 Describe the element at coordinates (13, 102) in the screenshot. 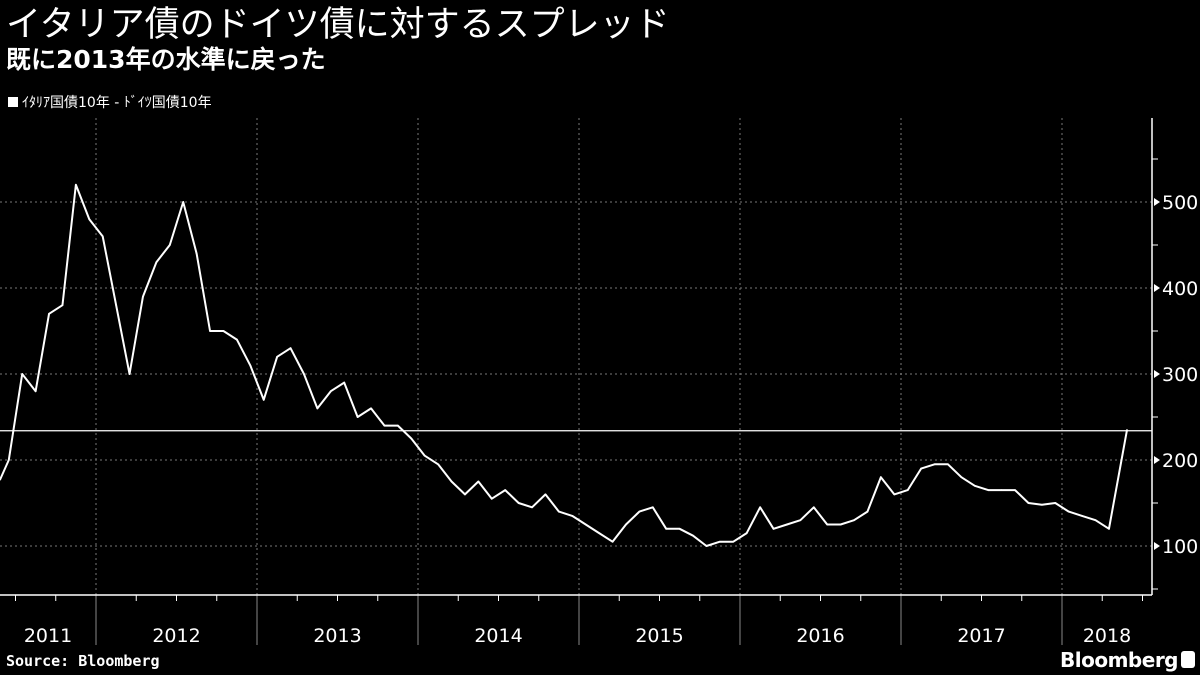

I see `legend-swatch` at that location.